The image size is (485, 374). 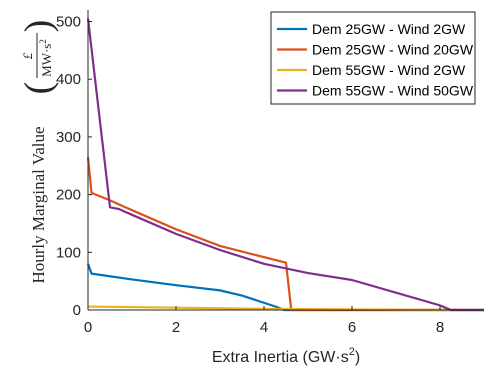 I want to click on legend-label-1: Dem 25GW - Wind 2GW, so click(x=389, y=29).